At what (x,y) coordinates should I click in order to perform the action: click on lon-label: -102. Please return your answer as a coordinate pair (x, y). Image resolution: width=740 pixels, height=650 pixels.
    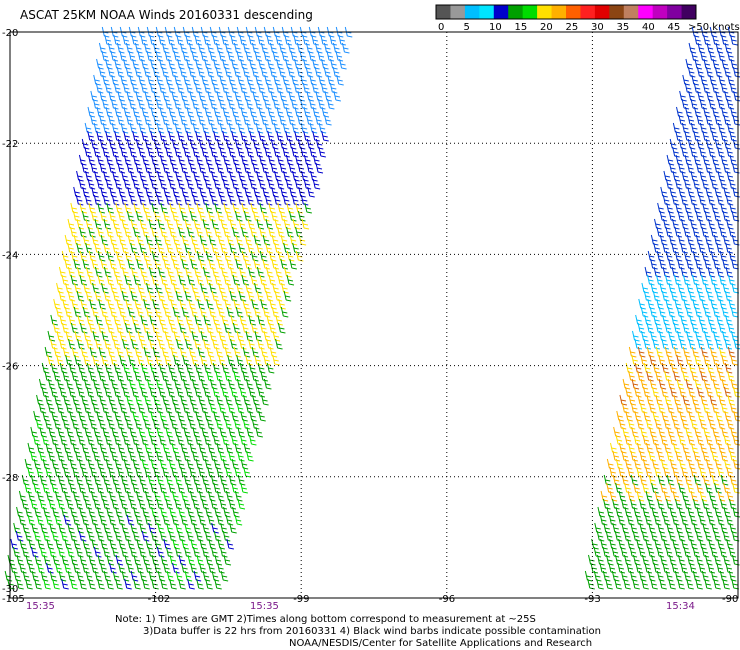
    Looking at the image, I should click on (159, 599).